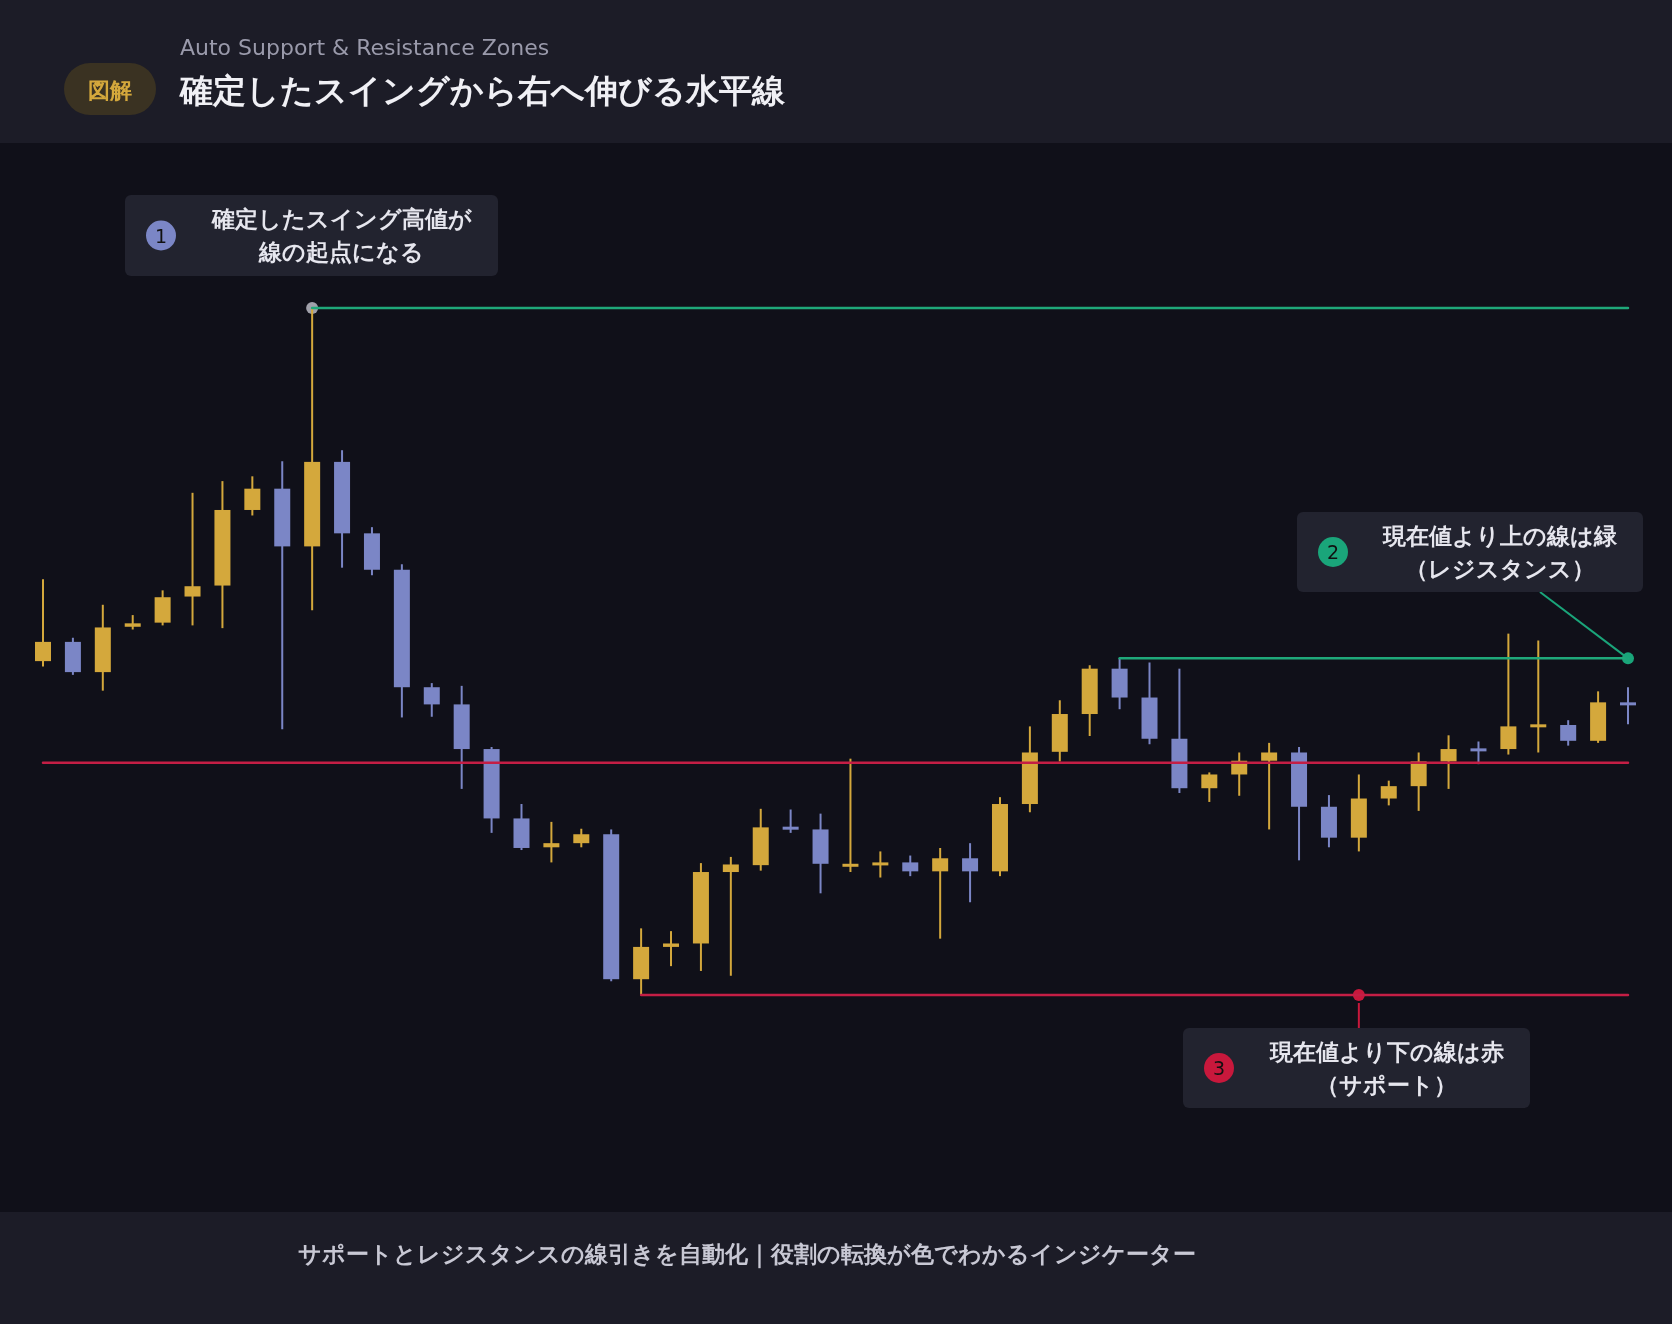  Describe the element at coordinates (482, 90) in the screenshot. I see `chart-title: 確定したスイングから右へ伸びる水平線` at that location.